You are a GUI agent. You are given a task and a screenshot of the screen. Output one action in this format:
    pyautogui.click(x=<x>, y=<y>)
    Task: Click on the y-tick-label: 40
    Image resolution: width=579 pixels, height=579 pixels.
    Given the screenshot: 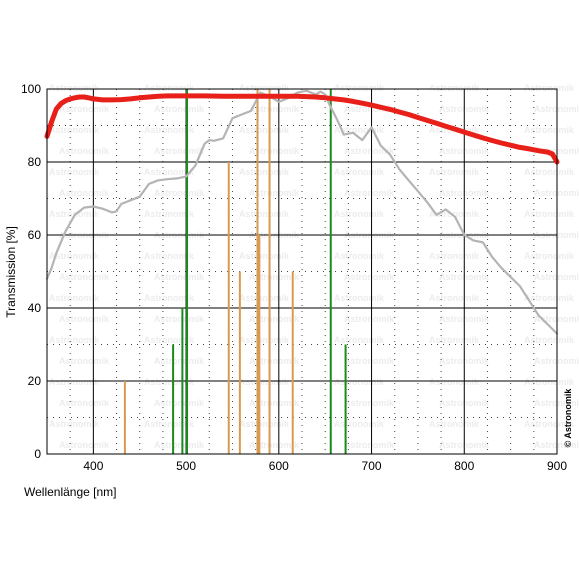 What is the action you would take?
    pyautogui.click(x=35, y=308)
    